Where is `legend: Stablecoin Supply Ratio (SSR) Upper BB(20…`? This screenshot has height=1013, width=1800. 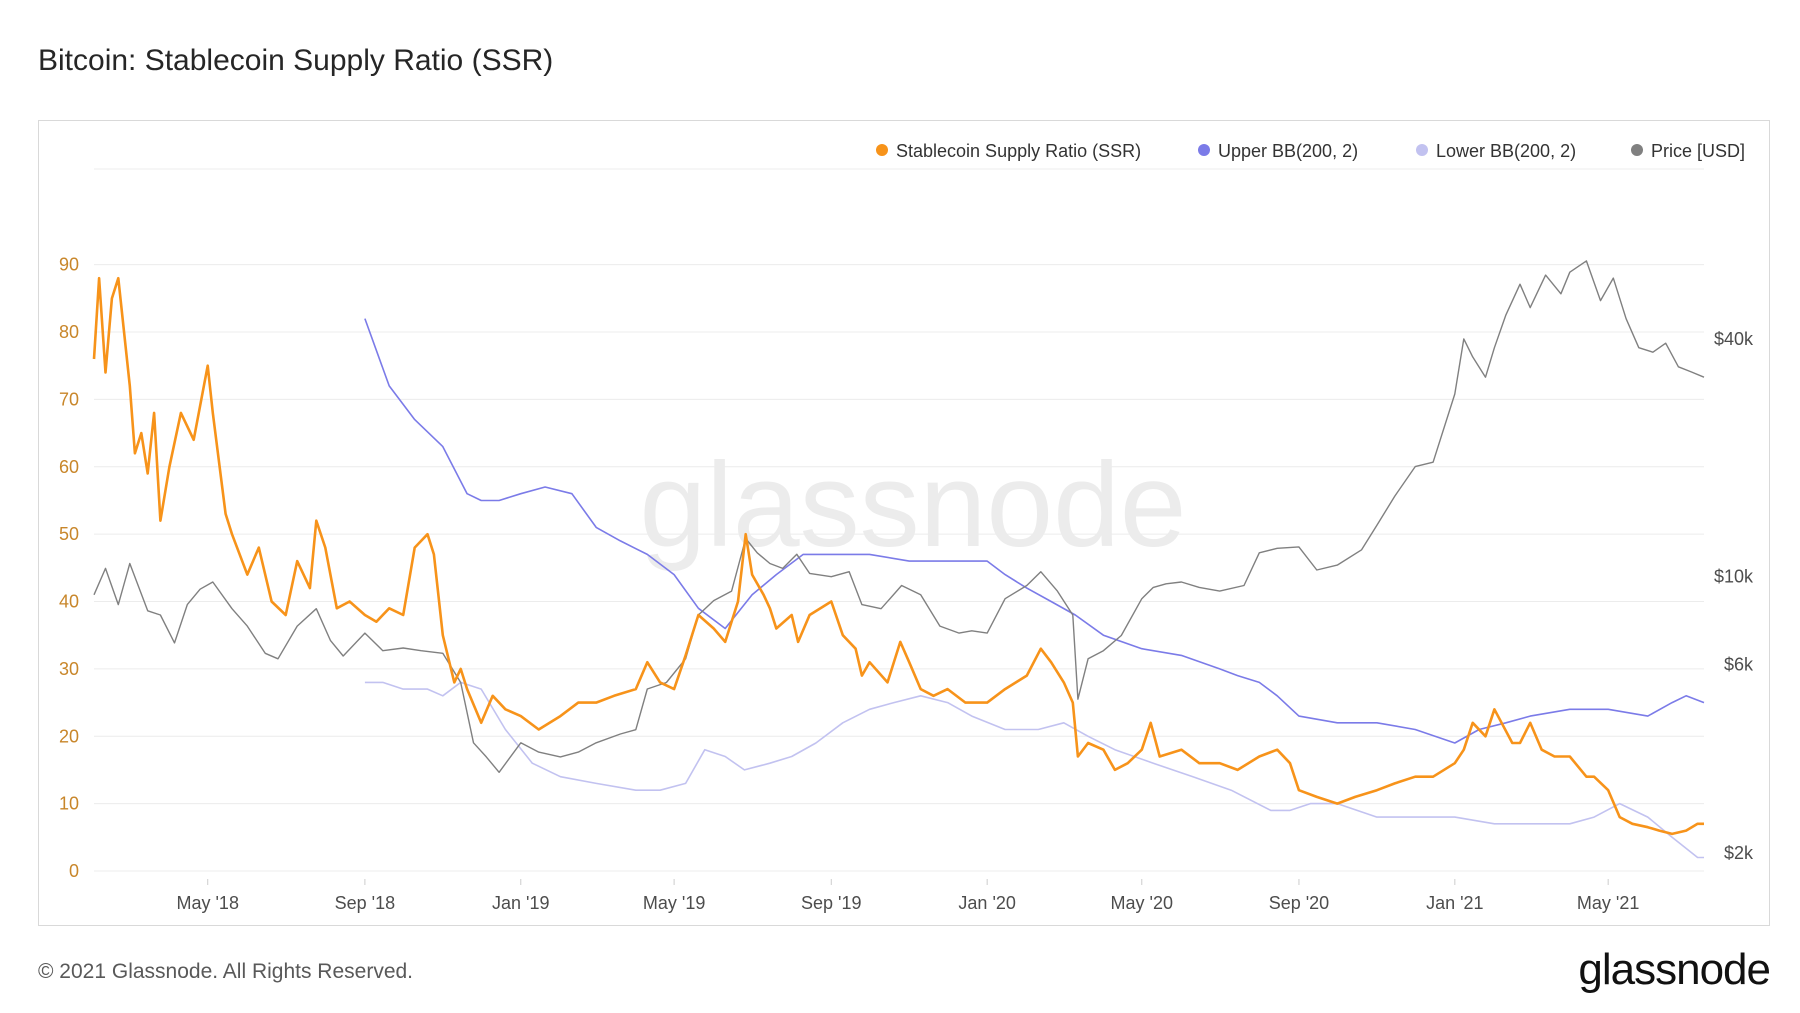
legend: Stablecoin Supply Ratio (SSR) Upper BB(20… is located at coordinates (1310, 151).